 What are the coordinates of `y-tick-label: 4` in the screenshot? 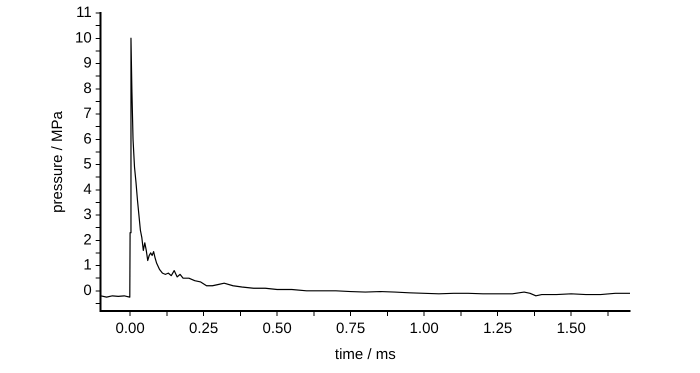 It's located at (87, 189).